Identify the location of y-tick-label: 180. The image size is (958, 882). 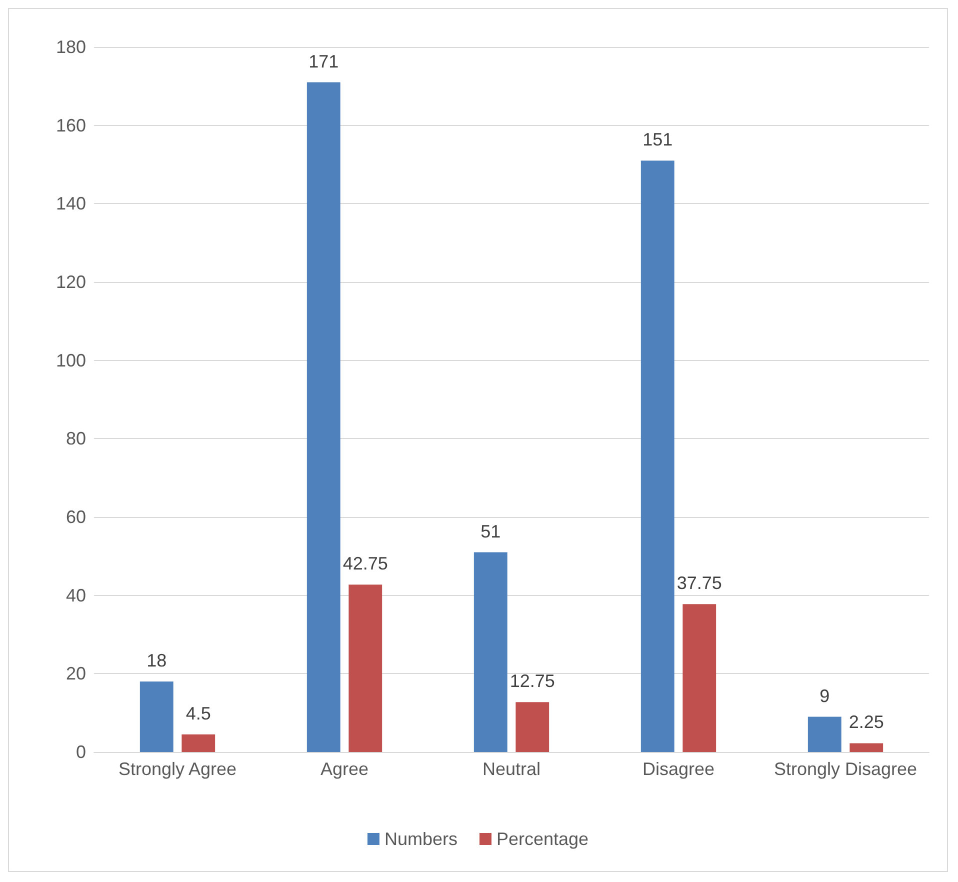
(71, 47).